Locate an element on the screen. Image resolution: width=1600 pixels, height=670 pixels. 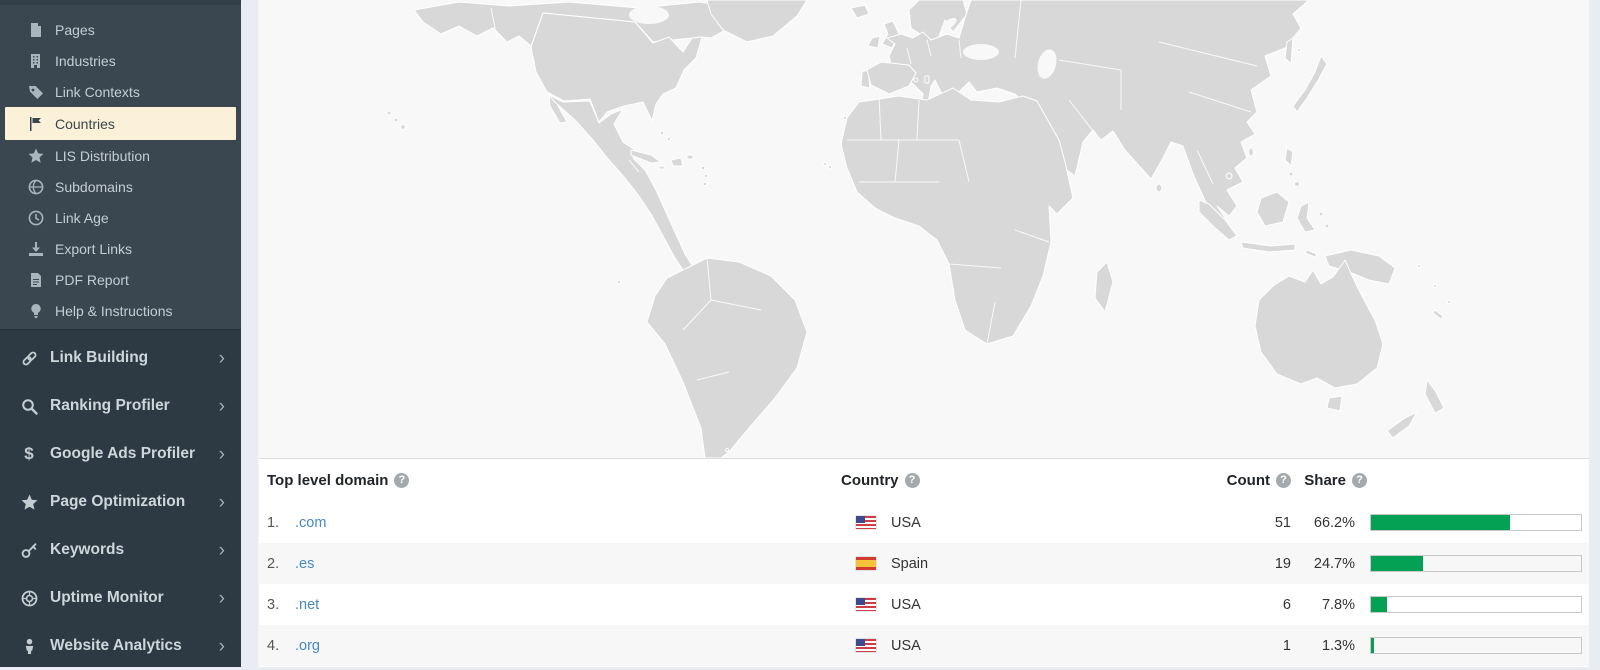
sidebar-item-pages: Pages is located at coordinates (120, 29).